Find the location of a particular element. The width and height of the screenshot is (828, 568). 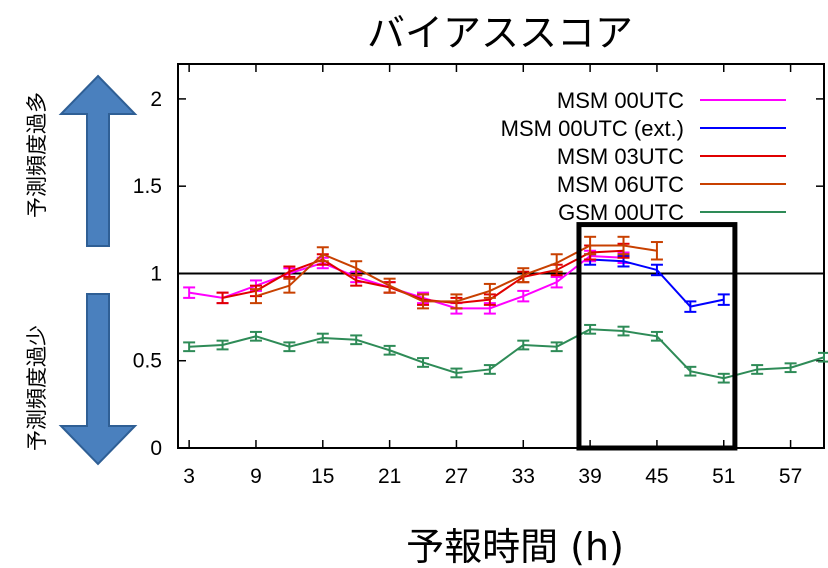

annotation-arrows is located at coordinates (98, 270).